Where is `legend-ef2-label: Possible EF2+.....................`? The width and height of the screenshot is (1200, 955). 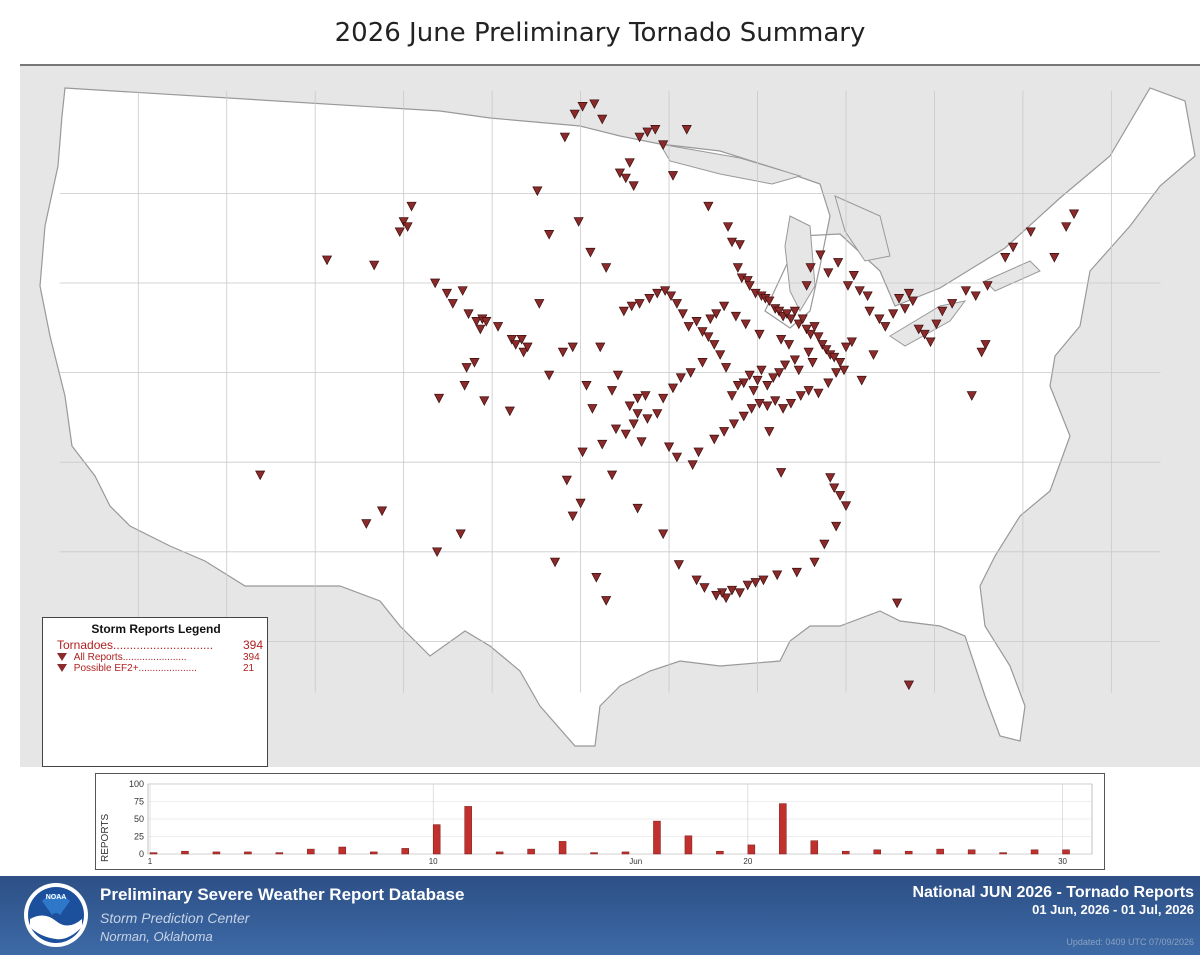 legend-ef2-label: Possible EF2+..................... is located at coordinates (135, 668).